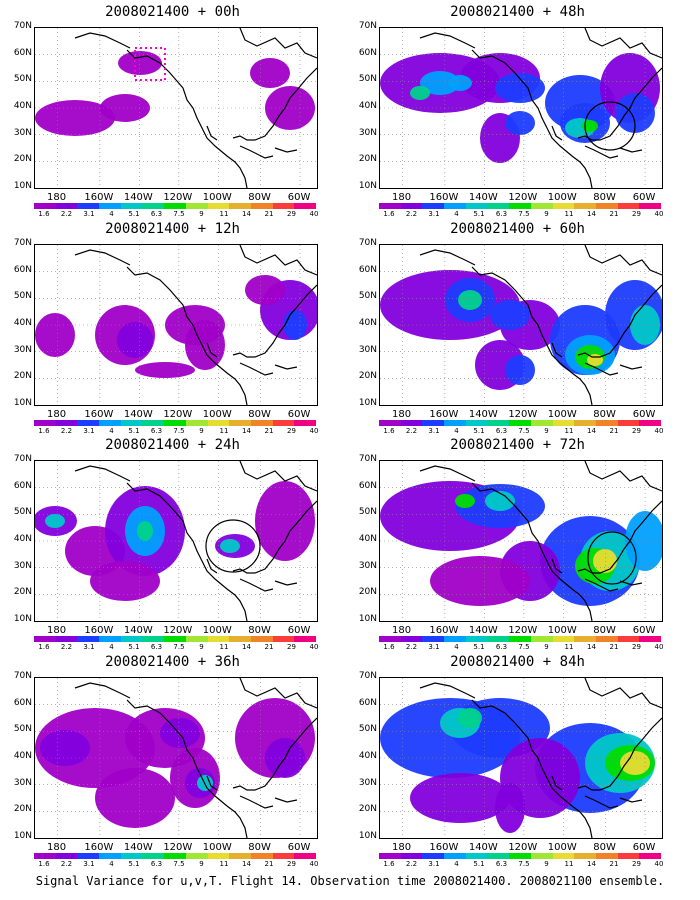 The image size is (700, 900). What do you see at coordinates (217, 414) in the screenshot?
I see `lon-tick-label: 100W` at bounding box center [217, 414].